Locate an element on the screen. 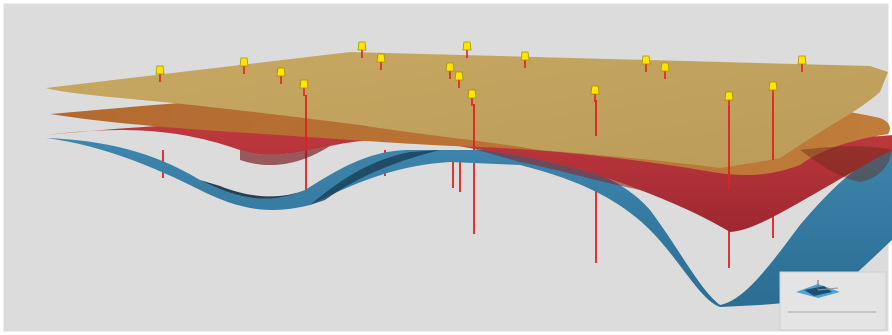  well-top-markers is located at coordinates (481, 74).